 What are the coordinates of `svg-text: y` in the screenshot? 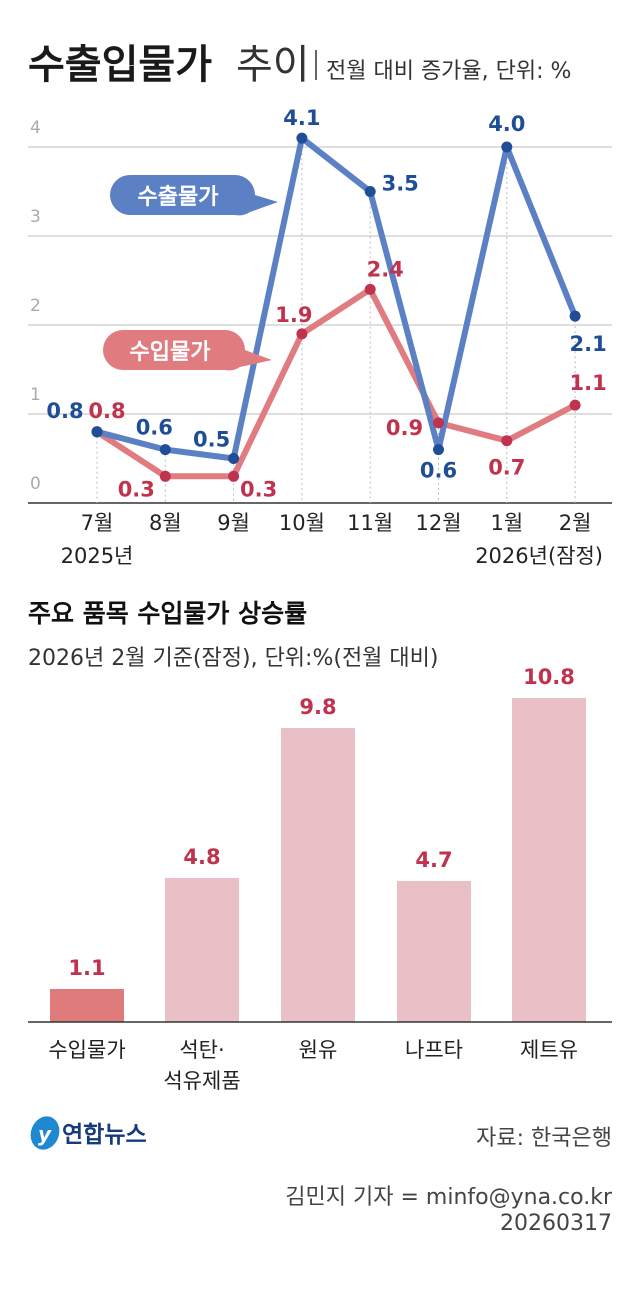 It's located at (45, 1134).